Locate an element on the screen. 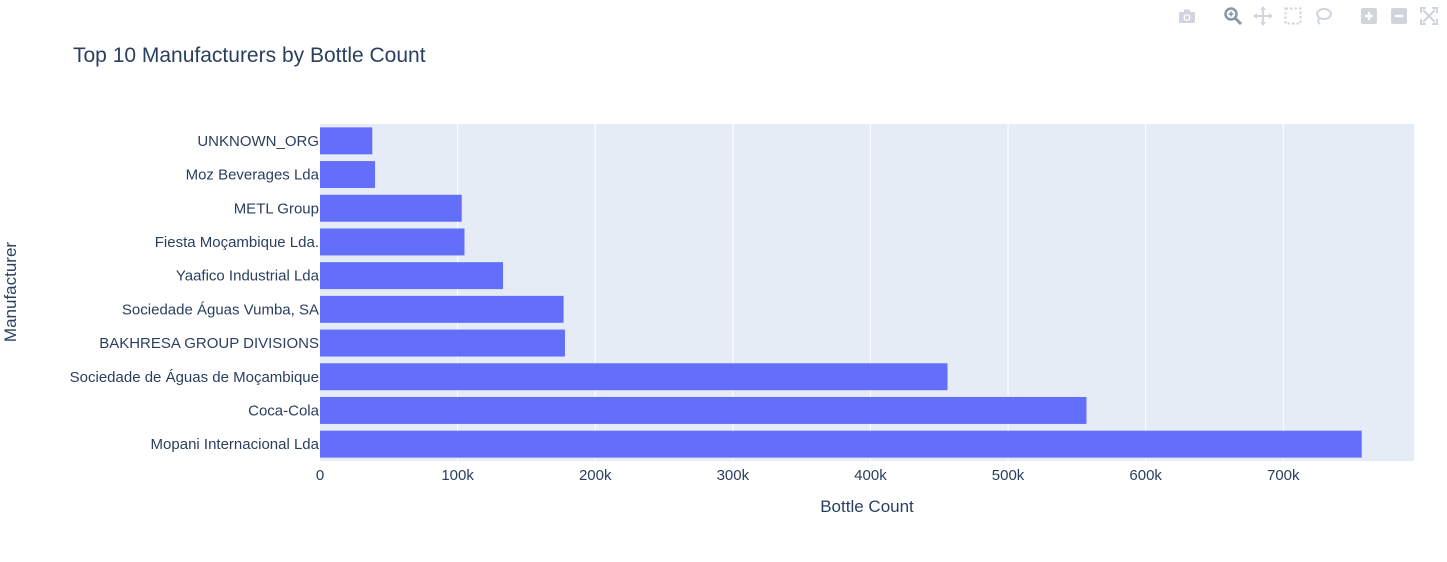 The image size is (1447, 562). x-tick-label: 100k is located at coordinates (457, 475).